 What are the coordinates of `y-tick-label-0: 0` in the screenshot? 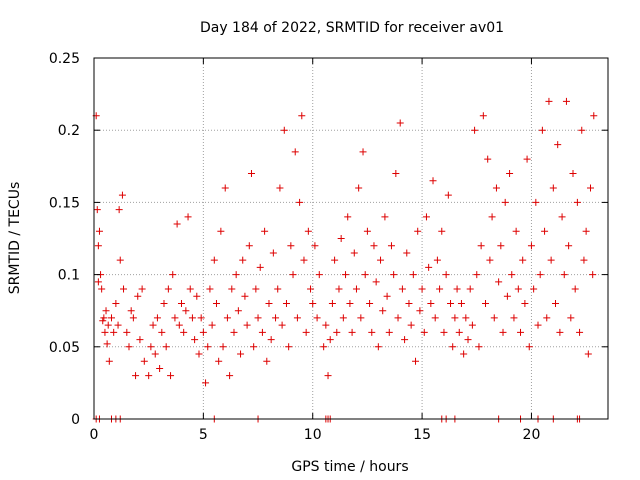 It's located at (75, 420).